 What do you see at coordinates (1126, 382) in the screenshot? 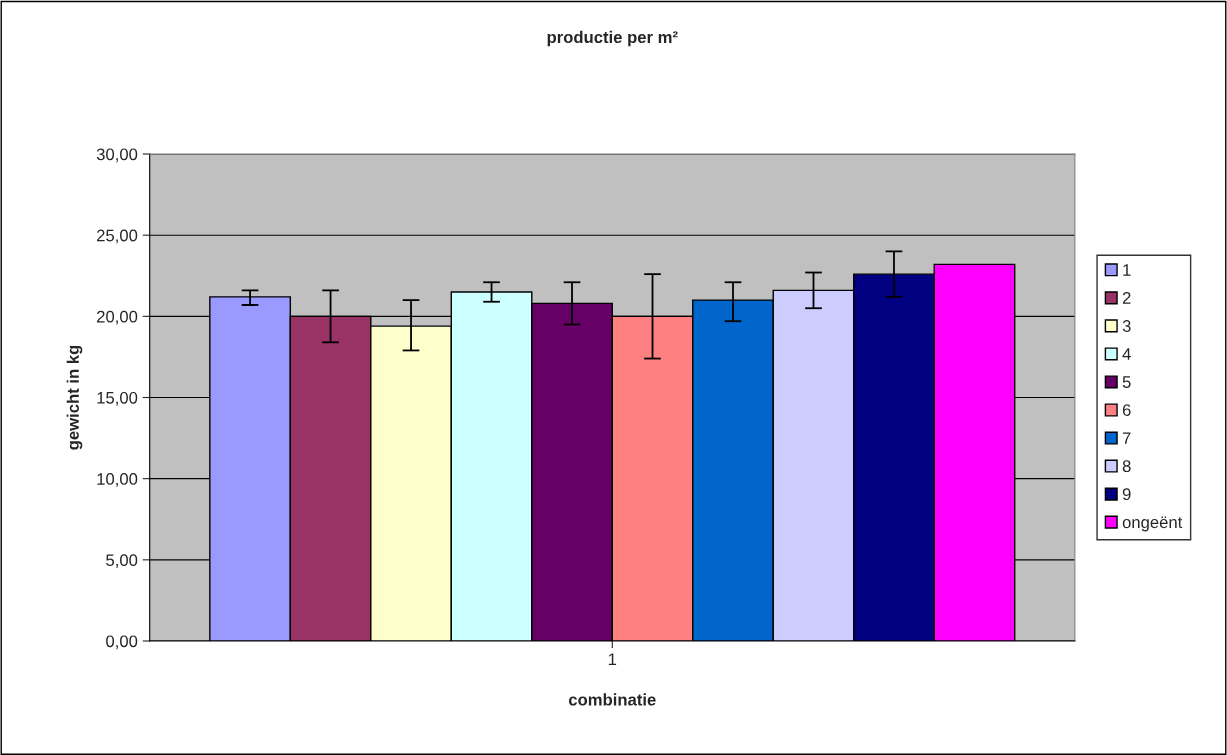
I see `legend-label: 5` at bounding box center [1126, 382].